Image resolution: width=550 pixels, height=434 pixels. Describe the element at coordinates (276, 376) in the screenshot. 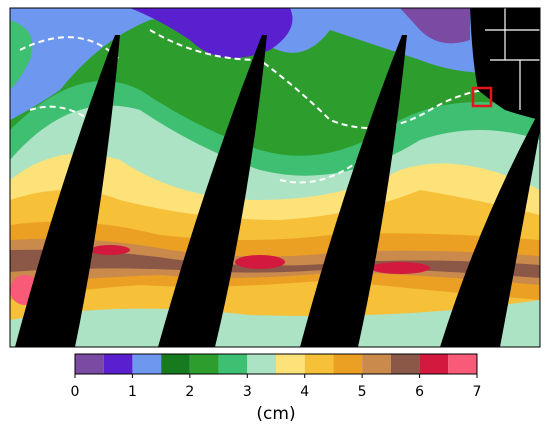

I see `colorbar: 0 1 2 3 4 5 6 7` at that location.